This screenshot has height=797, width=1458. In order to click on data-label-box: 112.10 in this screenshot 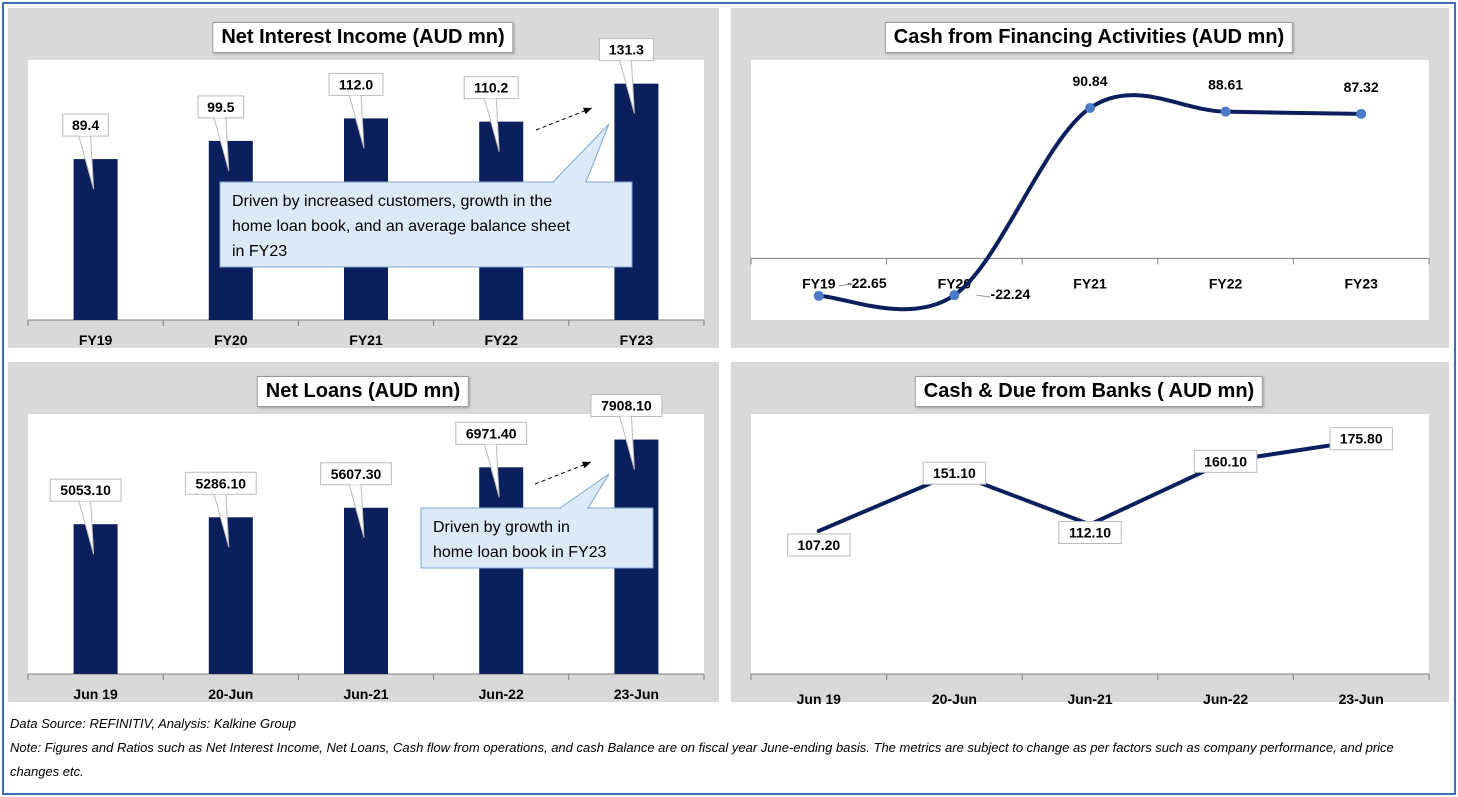, I will do `click(1090, 532)`.